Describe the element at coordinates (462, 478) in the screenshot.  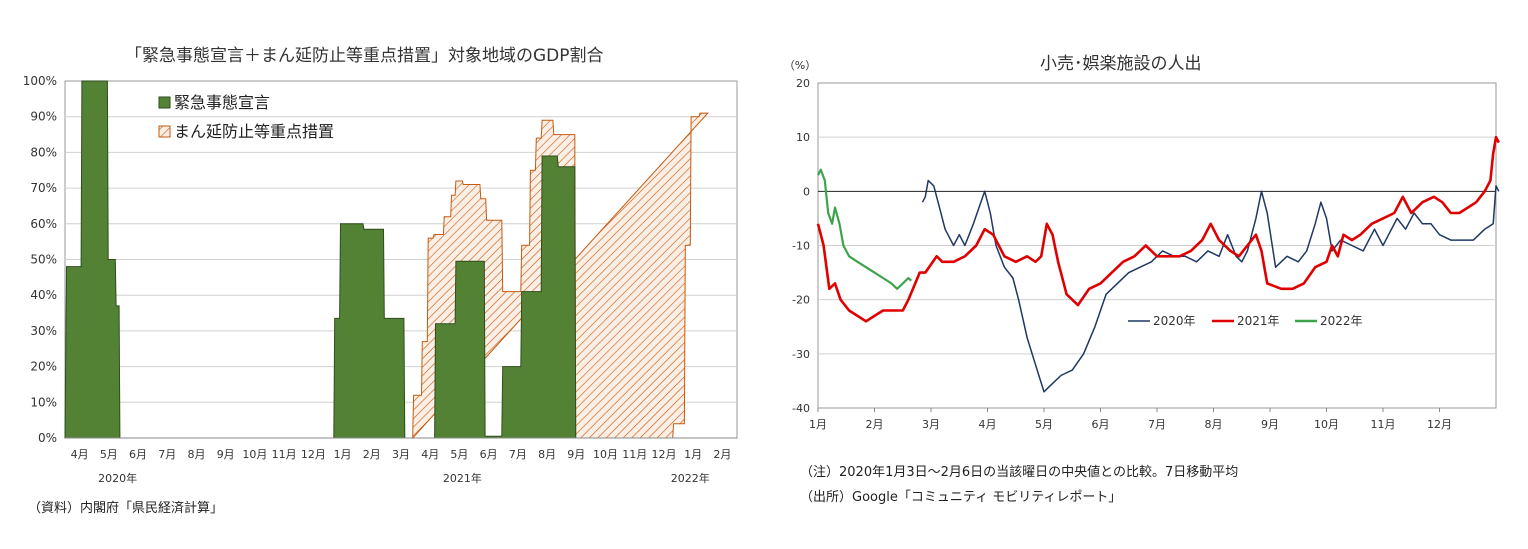
I see `x-year-label: 2021年` at that location.